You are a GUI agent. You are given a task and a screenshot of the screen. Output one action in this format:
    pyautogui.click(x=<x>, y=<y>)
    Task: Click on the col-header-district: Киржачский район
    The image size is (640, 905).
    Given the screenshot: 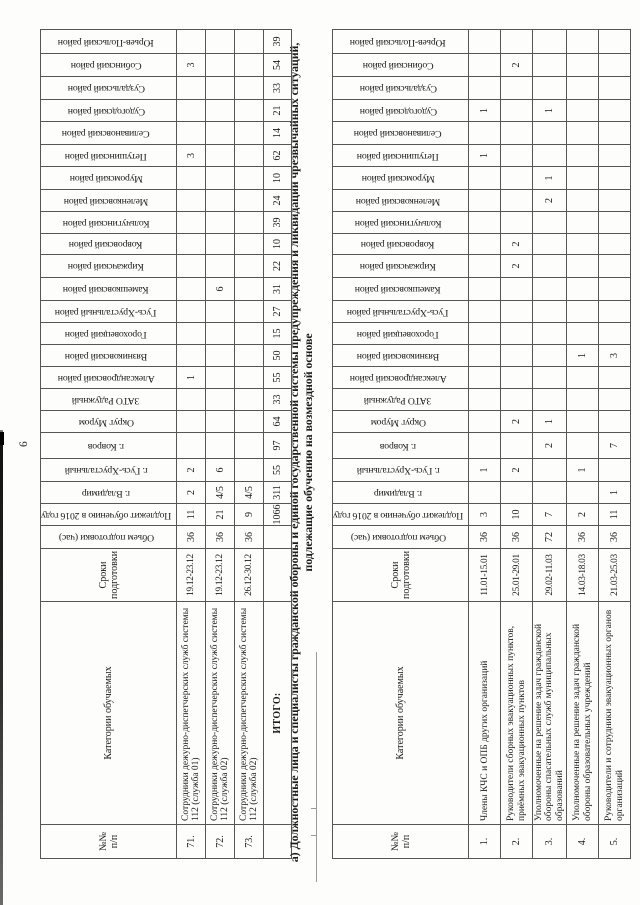 What is the action you would take?
    pyautogui.click(x=400, y=266)
    